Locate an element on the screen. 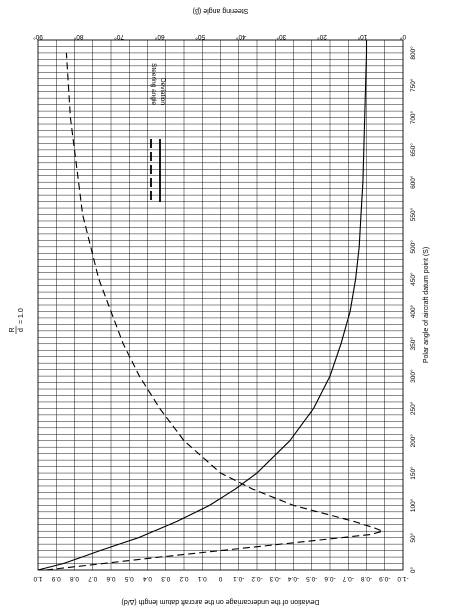 Image resolution: width=455 pixels, height=612 pixels. title-value: = 1.0 is located at coordinates (21, 316).